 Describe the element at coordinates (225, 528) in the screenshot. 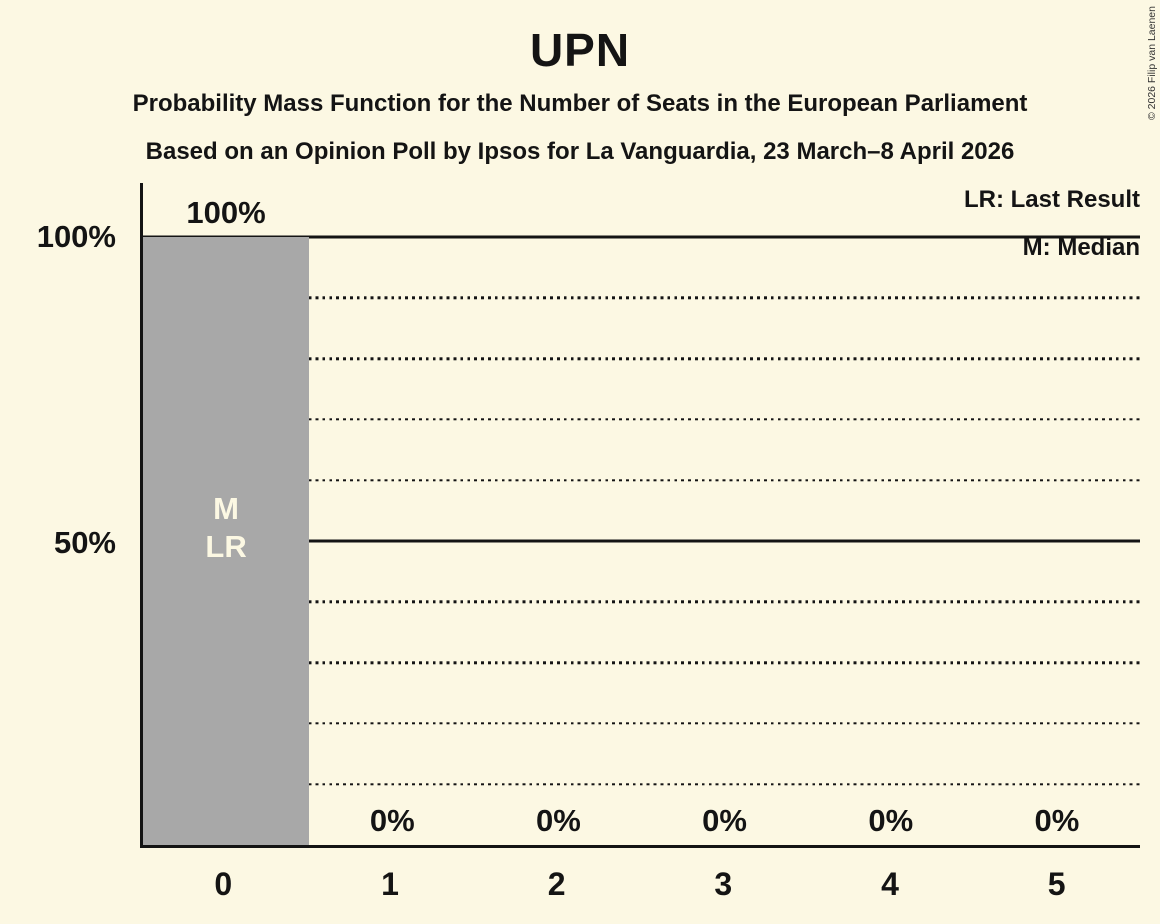

I see `bar-annotation-0: M LR` at that location.